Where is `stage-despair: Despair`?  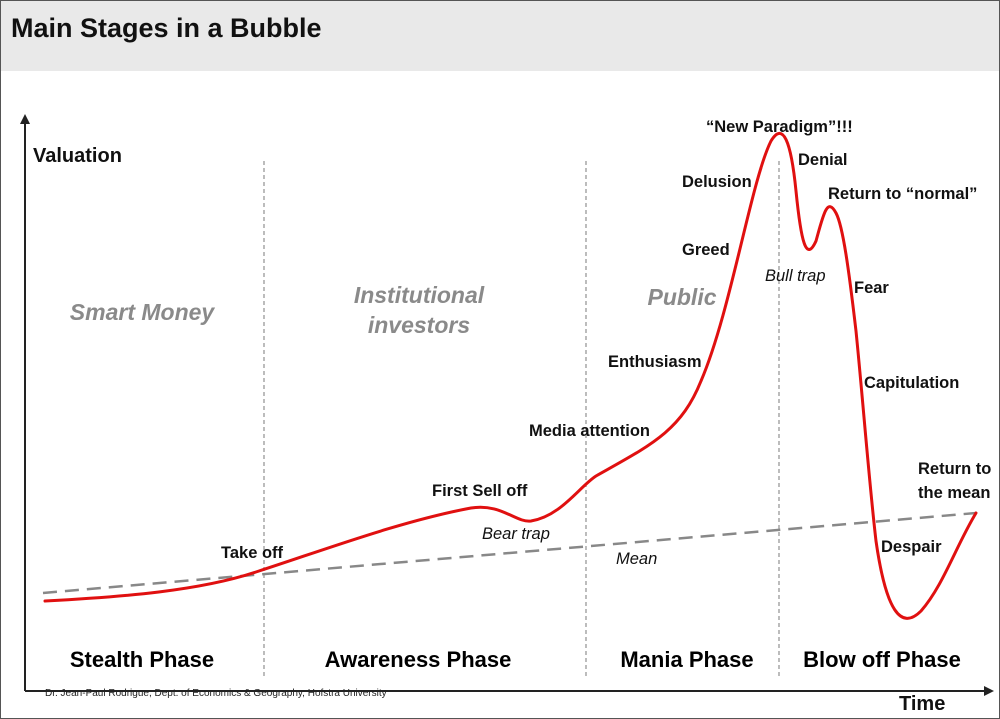 stage-despair: Despair is located at coordinates (911, 547).